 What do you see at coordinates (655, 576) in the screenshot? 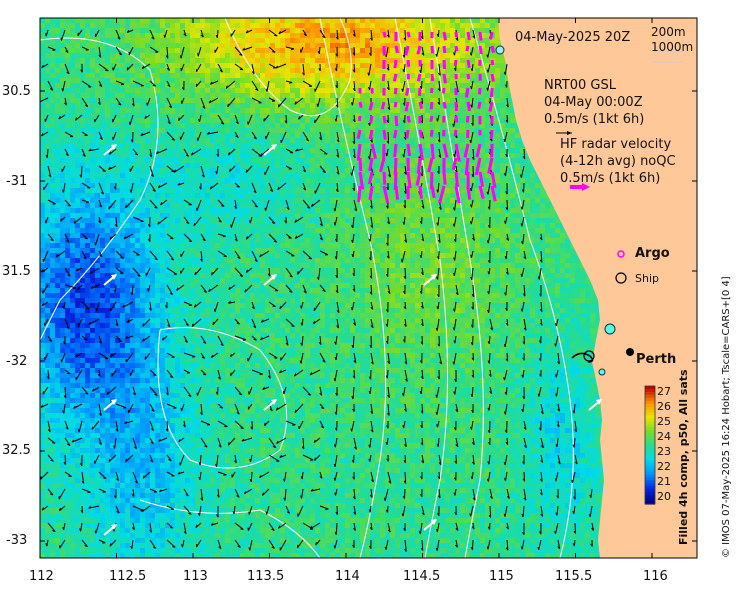
I see `x-tick-label: 116` at bounding box center [655, 576].